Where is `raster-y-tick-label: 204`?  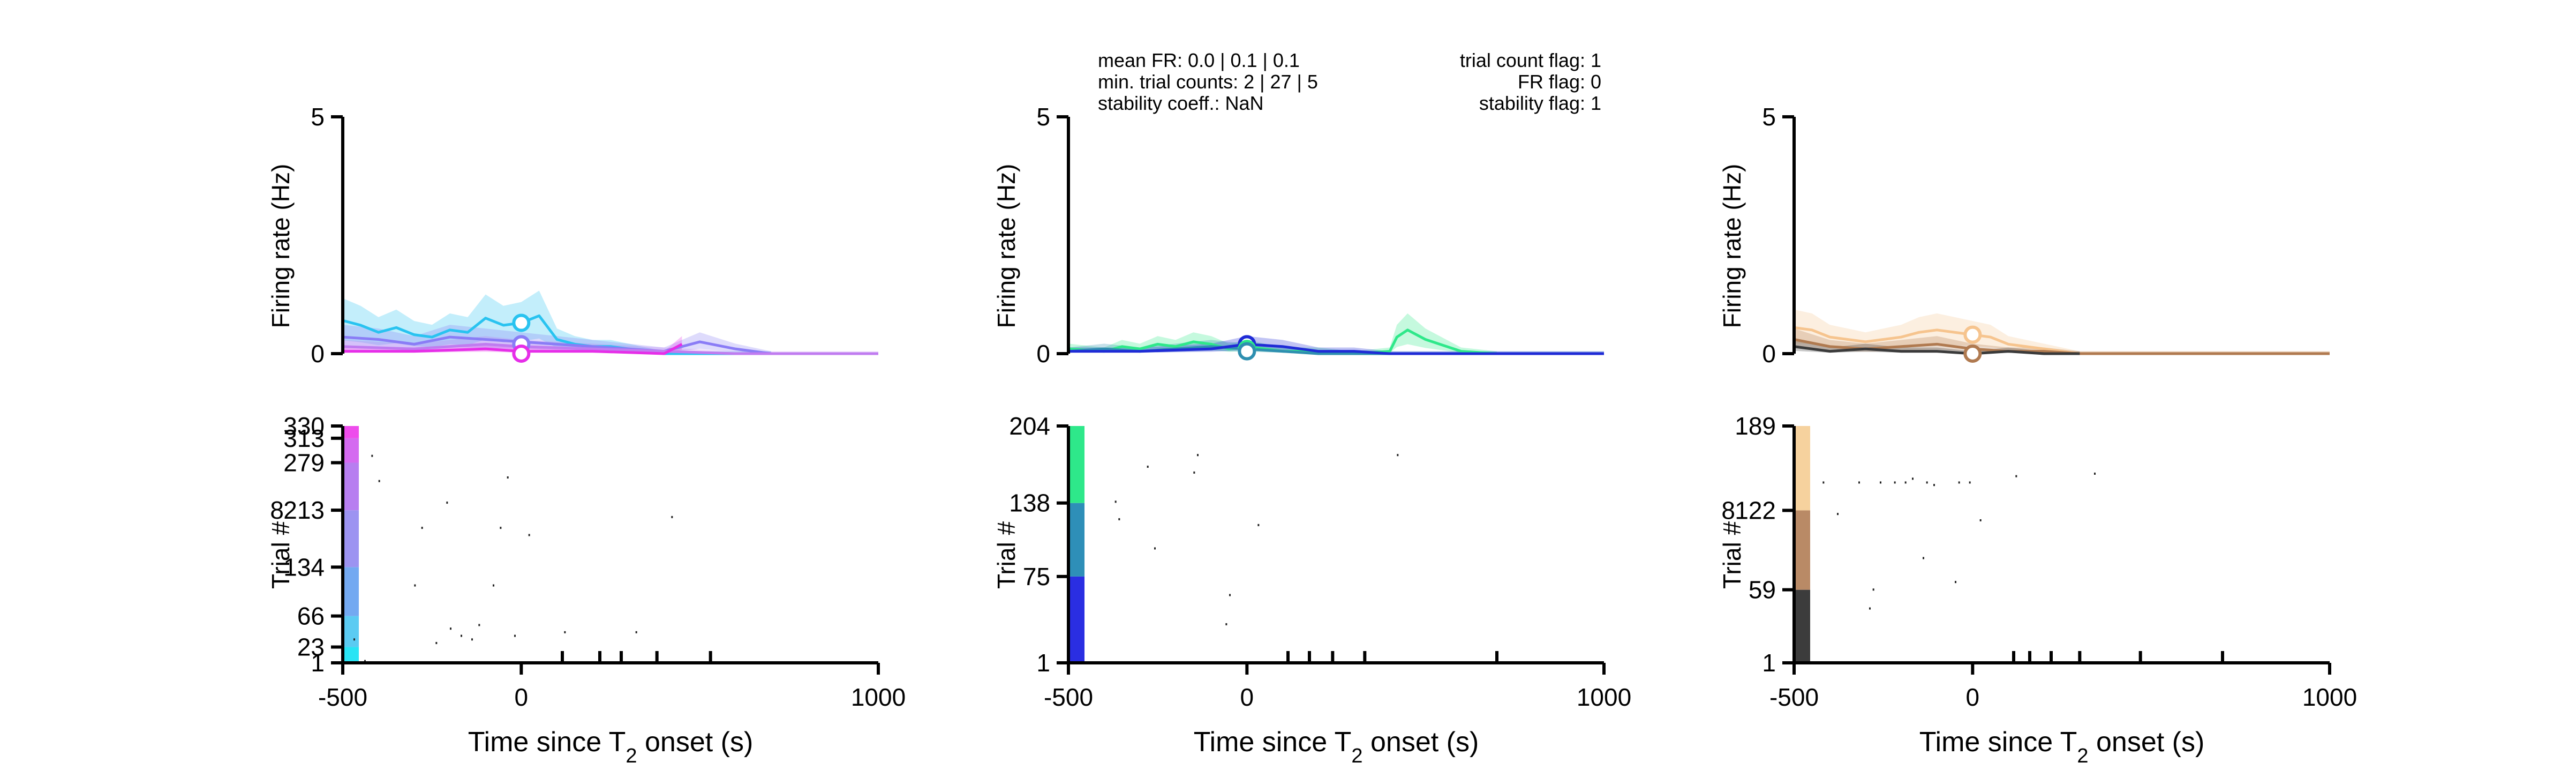 raster-y-tick-label: 204 is located at coordinates (1029, 426).